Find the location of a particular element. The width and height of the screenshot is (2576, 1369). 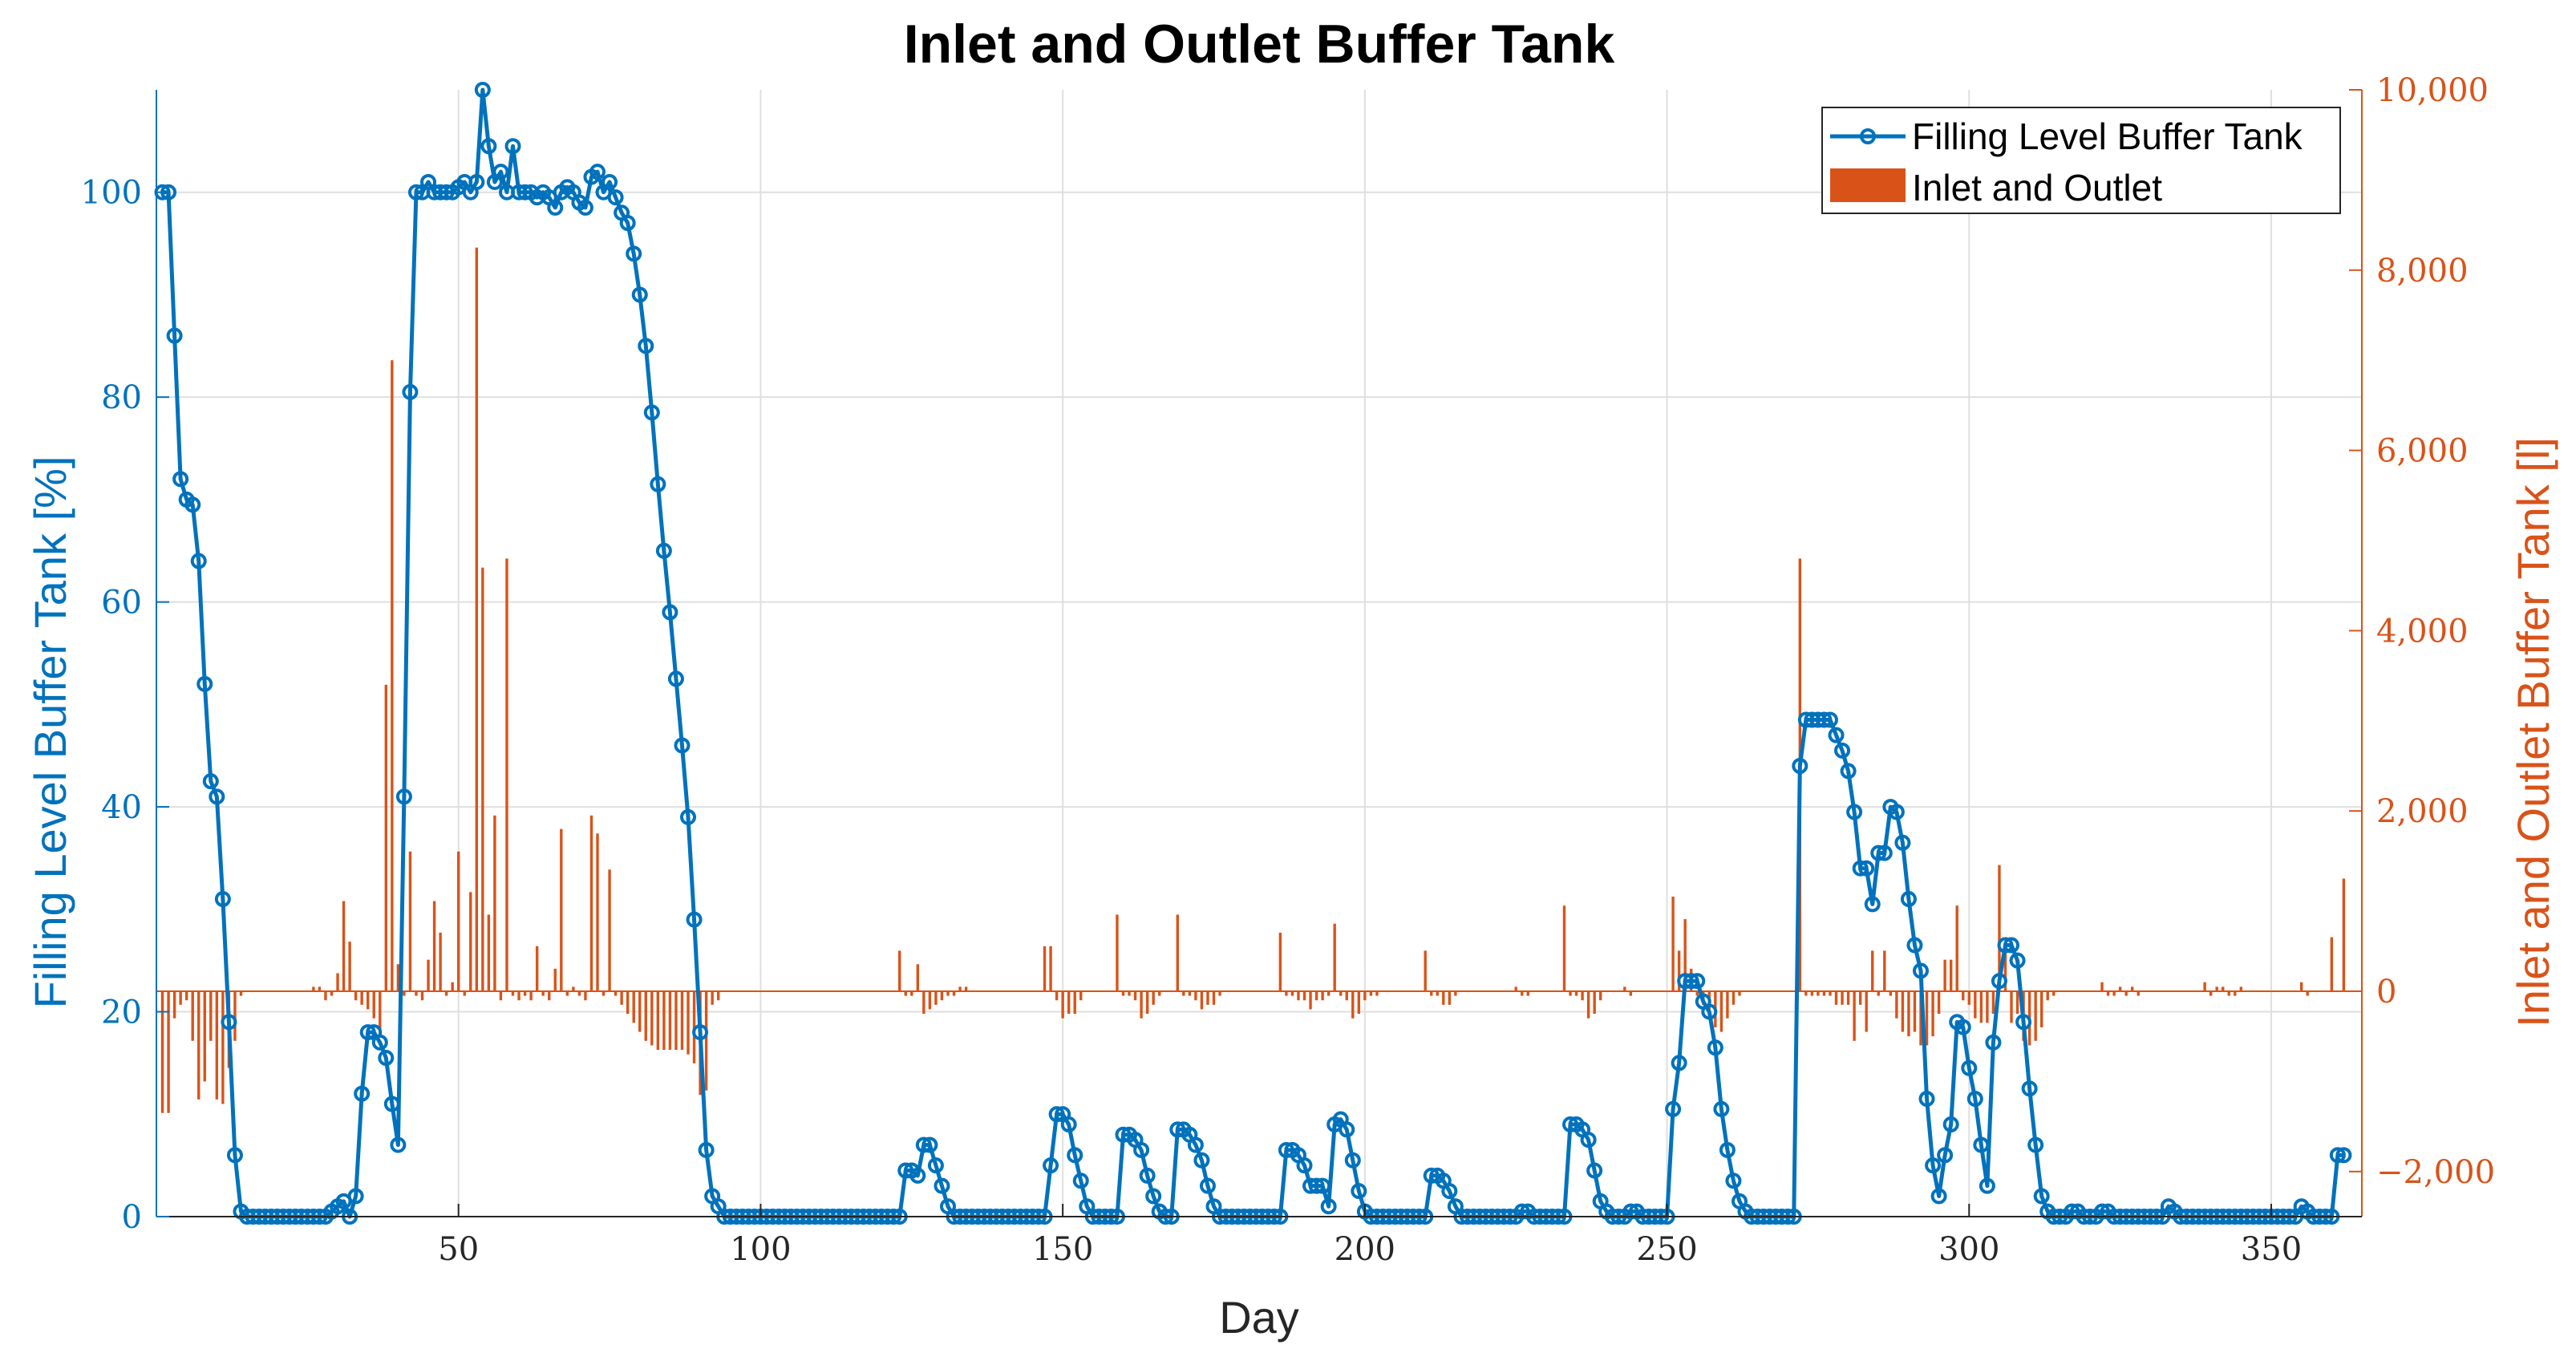

y-left-tick-label: 100 is located at coordinates (111, 193).